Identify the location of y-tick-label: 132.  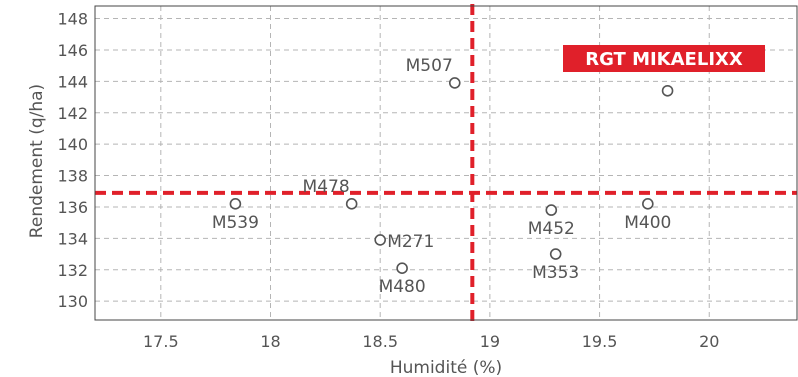
(72, 270).